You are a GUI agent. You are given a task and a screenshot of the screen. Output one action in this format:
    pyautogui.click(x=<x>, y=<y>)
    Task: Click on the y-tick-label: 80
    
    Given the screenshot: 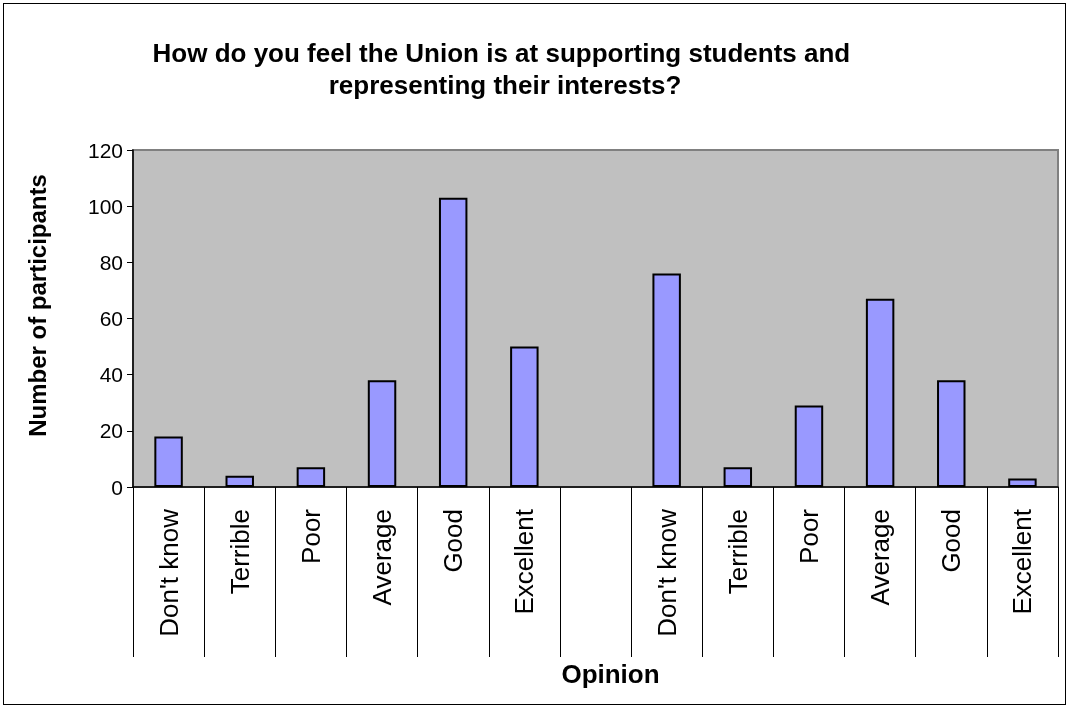 What is the action you would take?
    pyautogui.click(x=111, y=262)
    